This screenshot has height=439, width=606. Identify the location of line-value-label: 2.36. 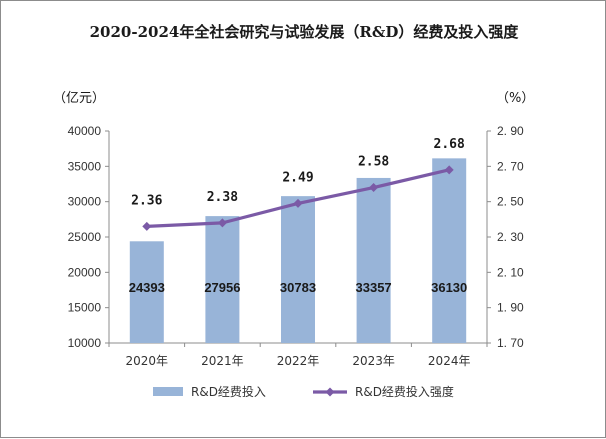
(146, 200).